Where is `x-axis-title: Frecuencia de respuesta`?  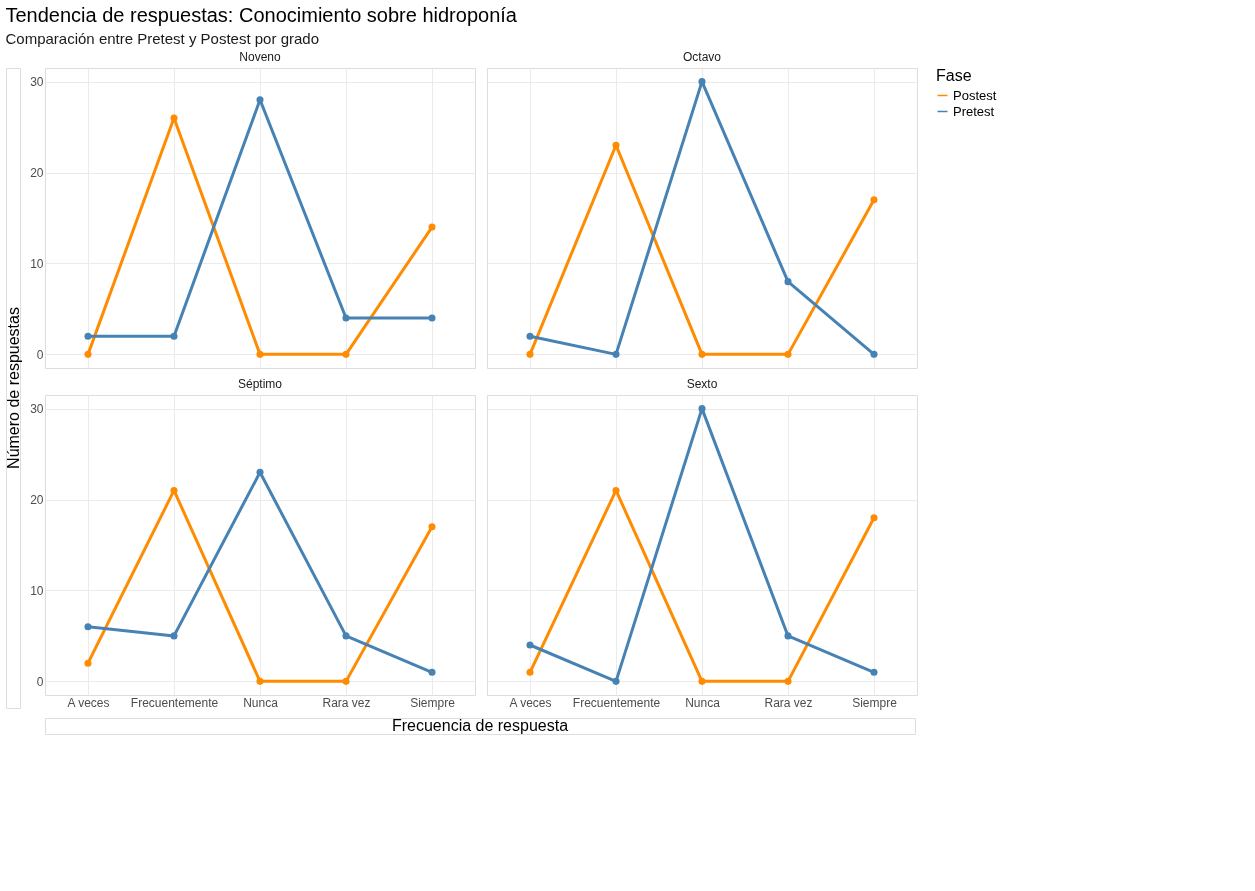
x-axis-title: Frecuencia de respuesta is located at coordinates (480, 725).